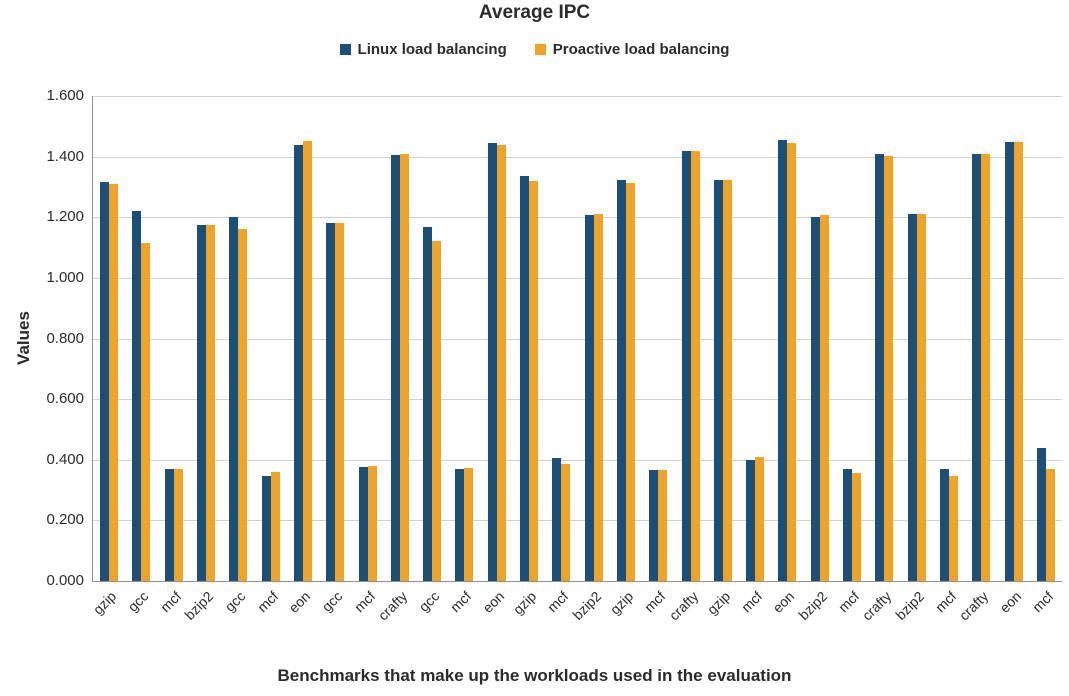 The height and width of the screenshot is (696, 1069). What do you see at coordinates (65, 277) in the screenshot?
I see `y-tick-label: 1.000` at bounding box center [65, 277].